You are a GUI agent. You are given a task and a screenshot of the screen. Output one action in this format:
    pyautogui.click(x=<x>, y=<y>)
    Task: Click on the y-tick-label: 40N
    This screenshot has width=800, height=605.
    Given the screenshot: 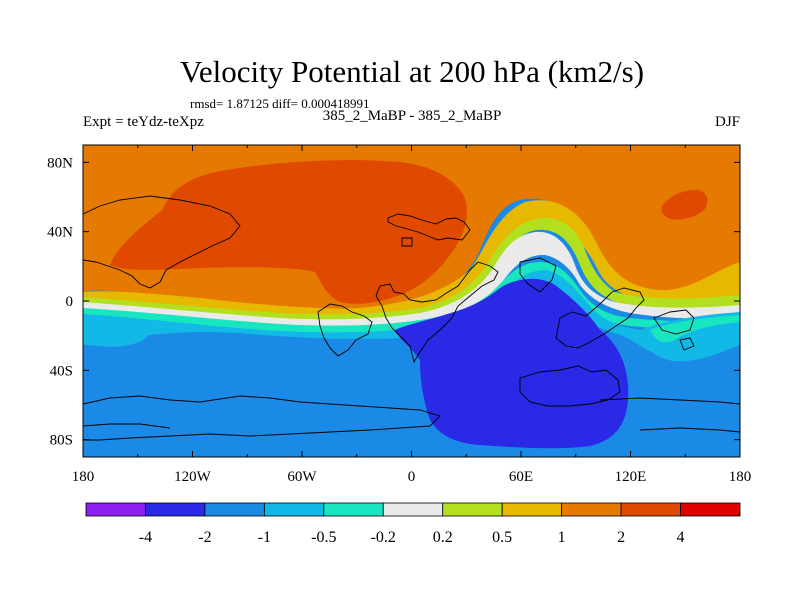 What is the action you would take?
    pyautogui.click(x=60, y=233)
    